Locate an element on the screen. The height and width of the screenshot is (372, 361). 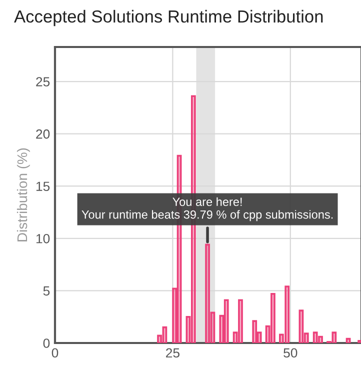
annotation: You are here! Your runtime beats 39.79 % of cpp submissions. is located at coordinates (207, 209).